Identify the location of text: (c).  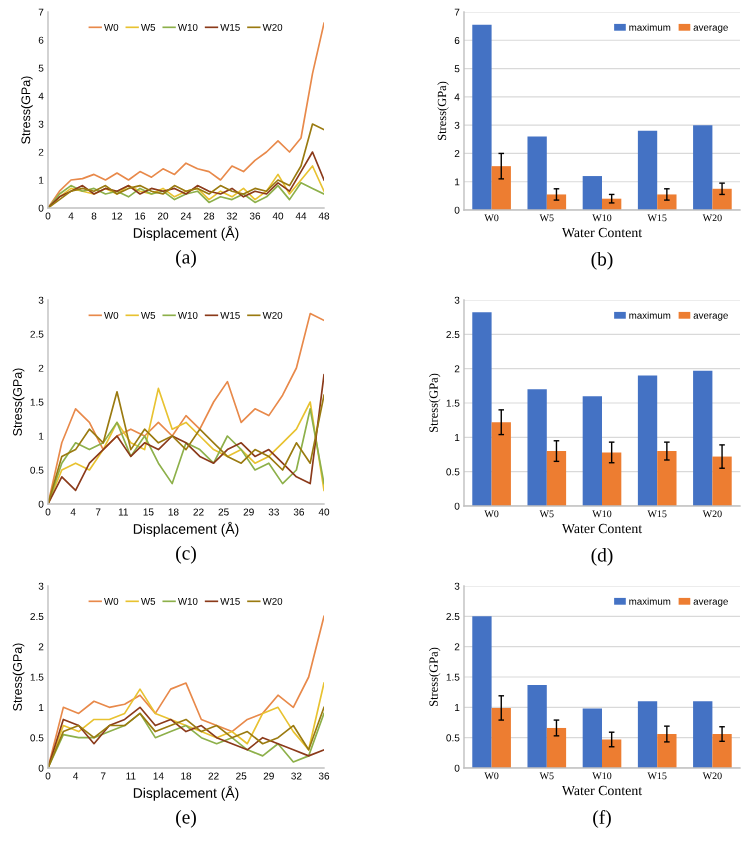
(186, 555).